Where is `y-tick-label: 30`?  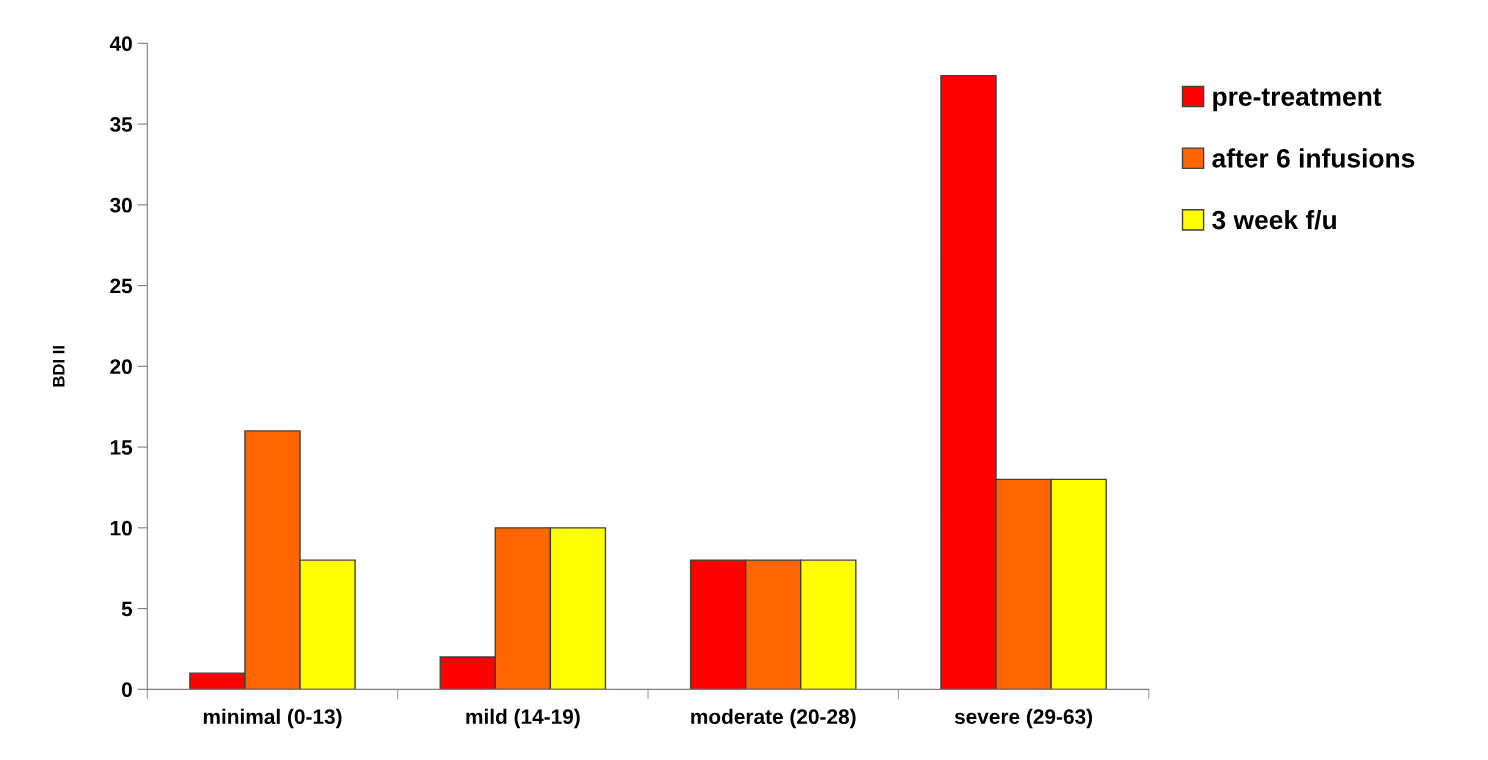
y-tick-label: 30 is located at coordinates (121, 205).